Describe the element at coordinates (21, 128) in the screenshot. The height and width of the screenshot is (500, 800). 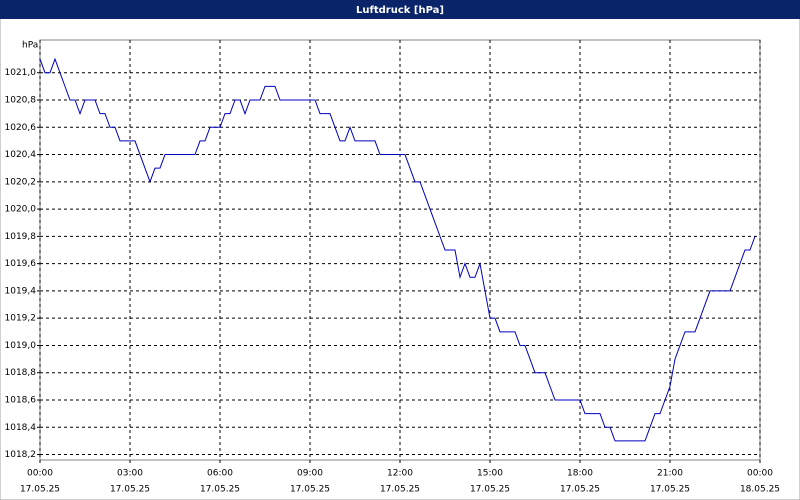
I see `y-tick-label: 1020,6` at that location.